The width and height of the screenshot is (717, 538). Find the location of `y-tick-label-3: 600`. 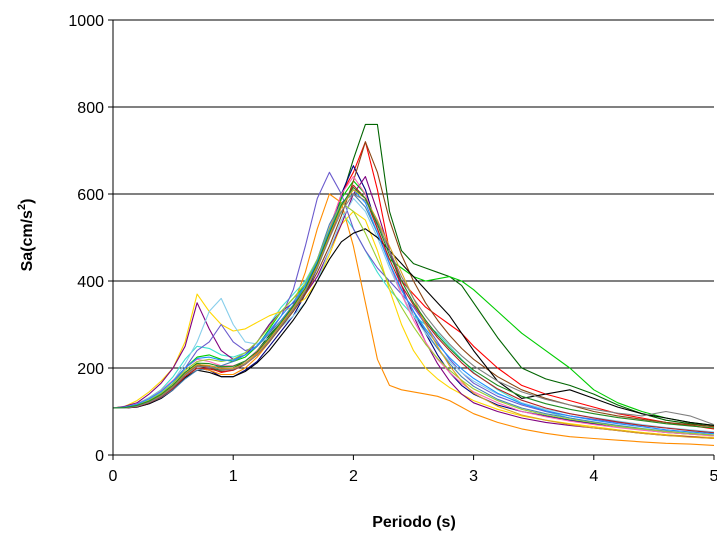

y-tick-label-3: 600 is located at coordinates (90, 195).